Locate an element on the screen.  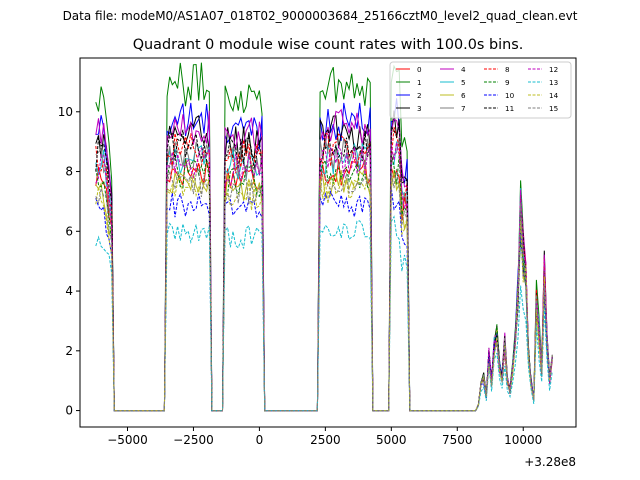
y-tick-label: 6 is located at coordinates (69, 231).